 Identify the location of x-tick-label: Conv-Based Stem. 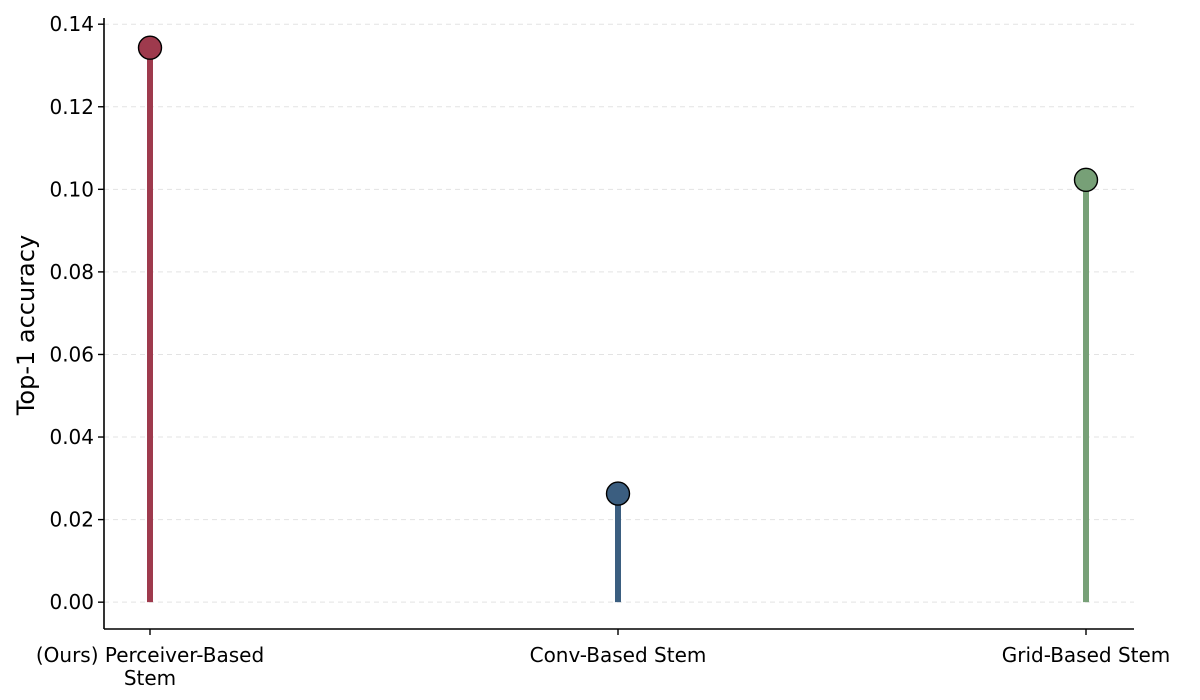
(618, 655).